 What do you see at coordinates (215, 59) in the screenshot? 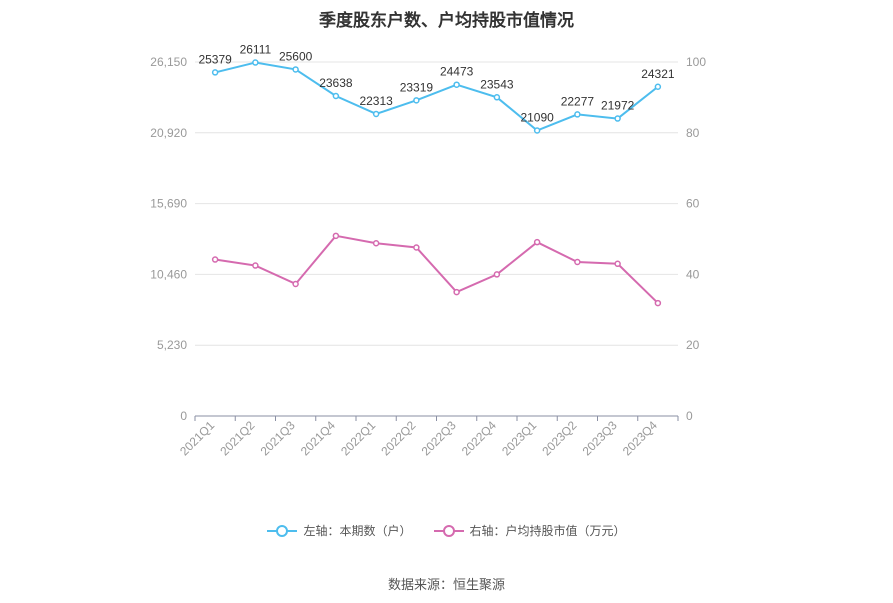
I see `data-label: 25379` at bounding box center [215, 59].